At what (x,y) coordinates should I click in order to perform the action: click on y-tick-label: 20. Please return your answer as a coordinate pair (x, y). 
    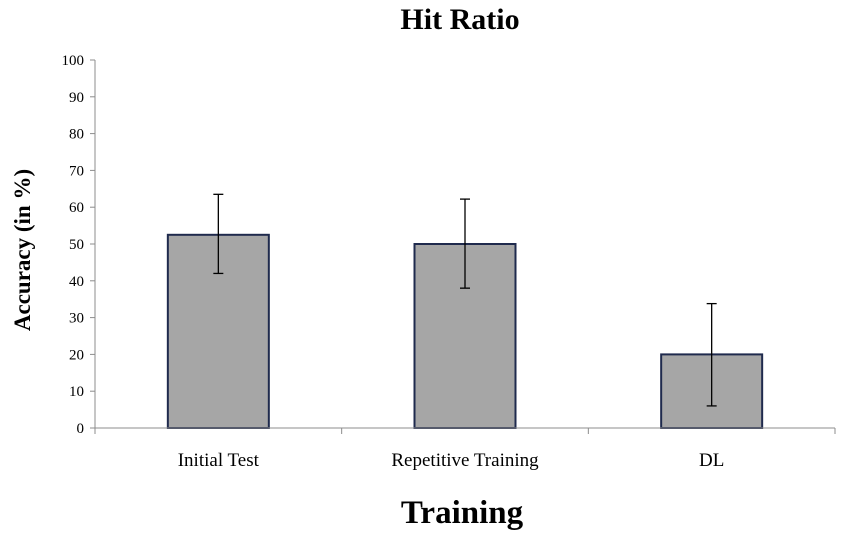
    Looking at the image, I should click on (76, 355).